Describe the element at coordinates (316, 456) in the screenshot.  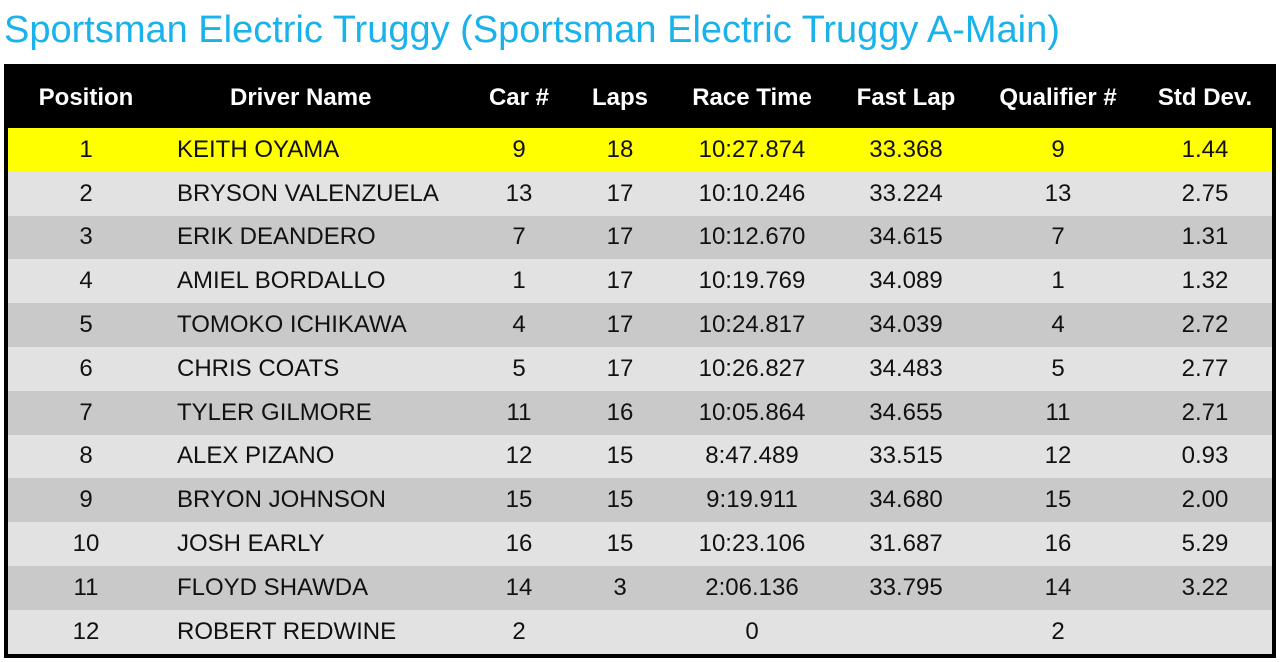
I see `table-cell: ALEX PIZANO` at that location.